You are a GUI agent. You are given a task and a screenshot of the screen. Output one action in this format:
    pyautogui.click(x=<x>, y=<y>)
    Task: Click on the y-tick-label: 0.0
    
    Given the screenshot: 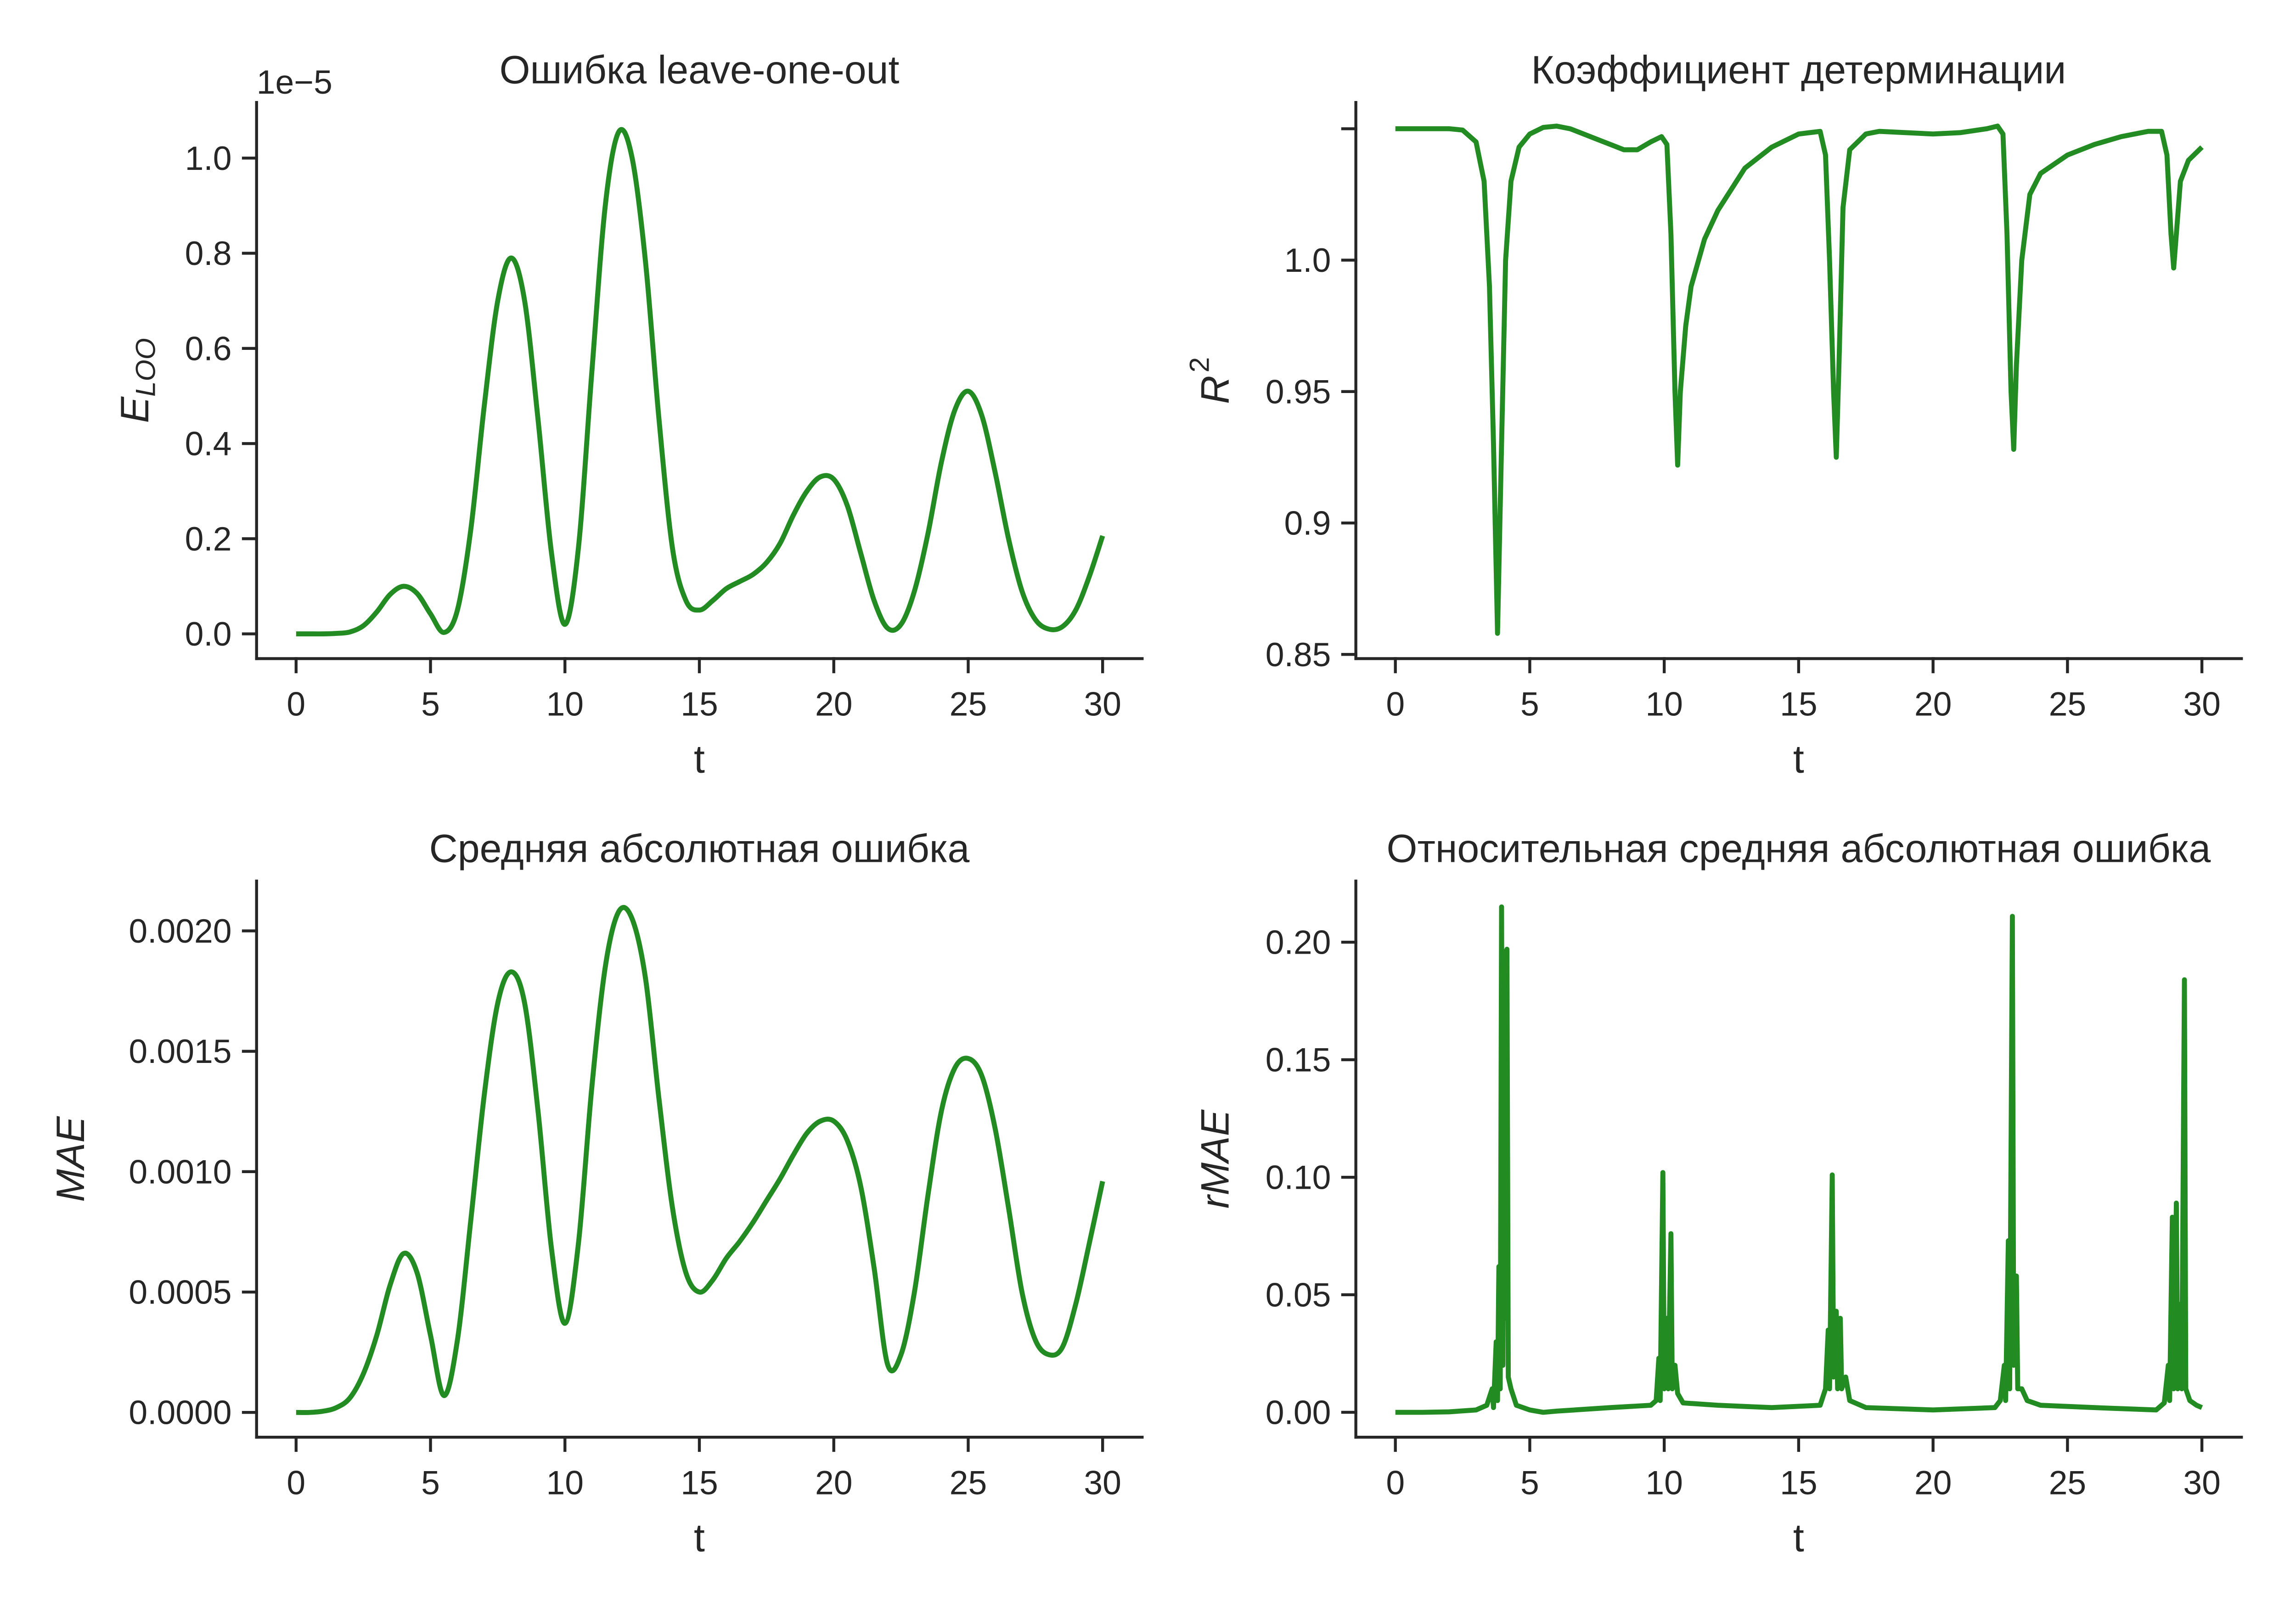 What is the action you would take?
    pyautogui.click(x=208, y=634)
    